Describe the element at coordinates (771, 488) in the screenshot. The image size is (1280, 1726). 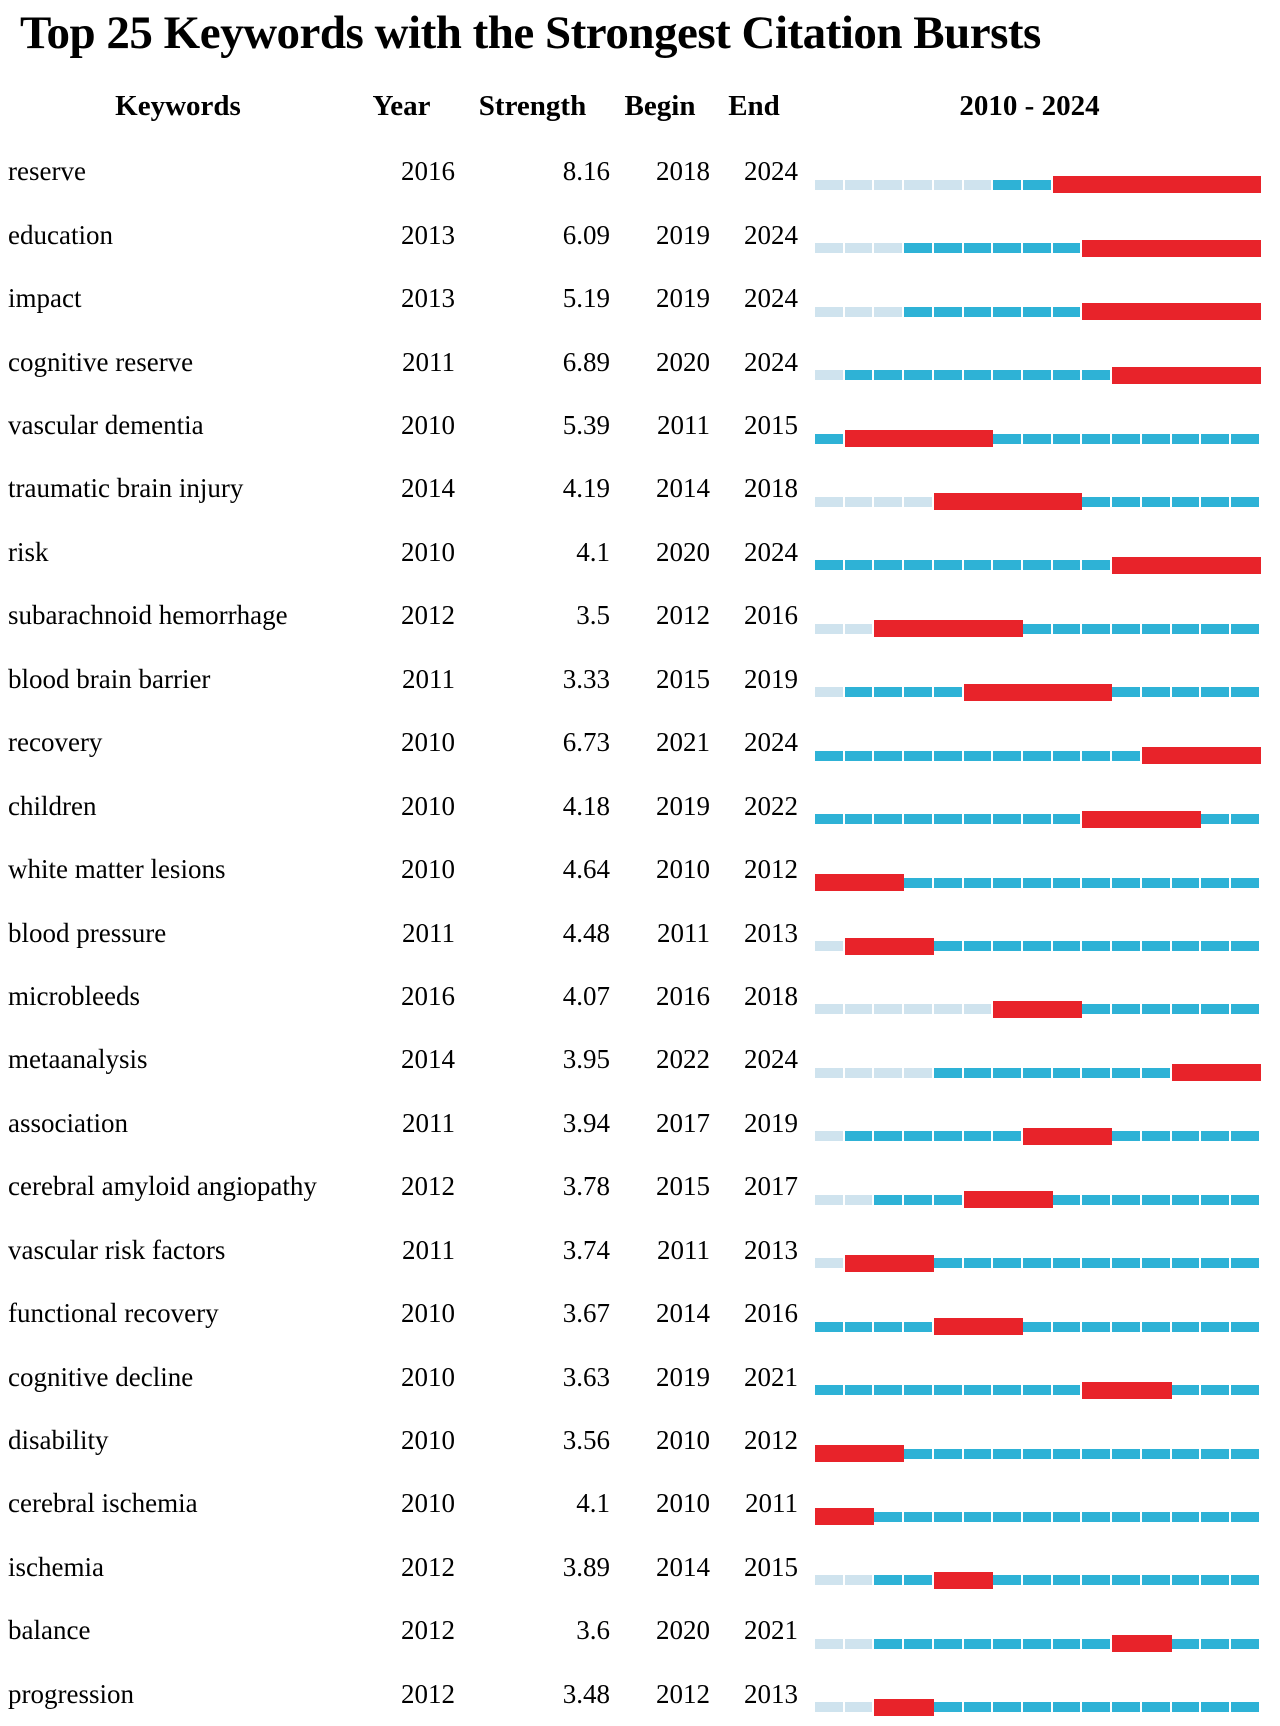
I see `end-cell: 2018` at that location.